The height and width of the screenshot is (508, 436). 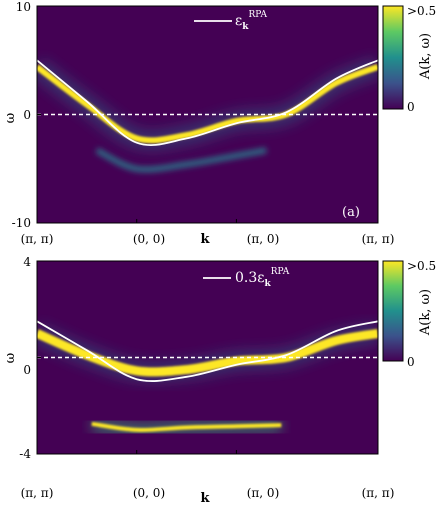 What do you see at coordinates (231, 21) in the screenshot?
I see `panel-a-legend: εkRPA` at bounding box center [231, 21].